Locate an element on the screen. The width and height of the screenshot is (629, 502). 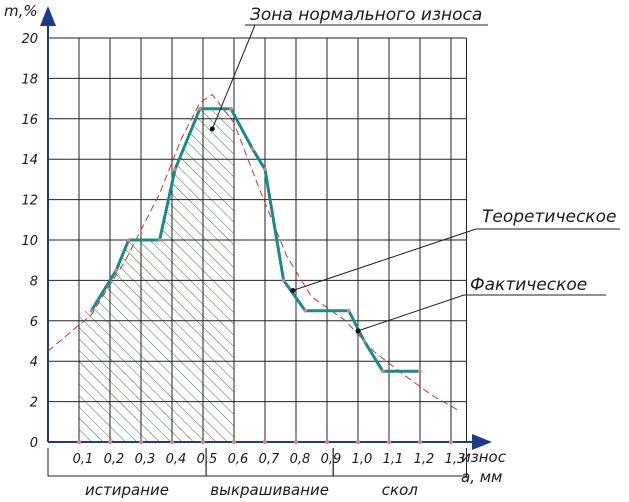
y-tick-label: 6 is located at coordinates (34, 322).